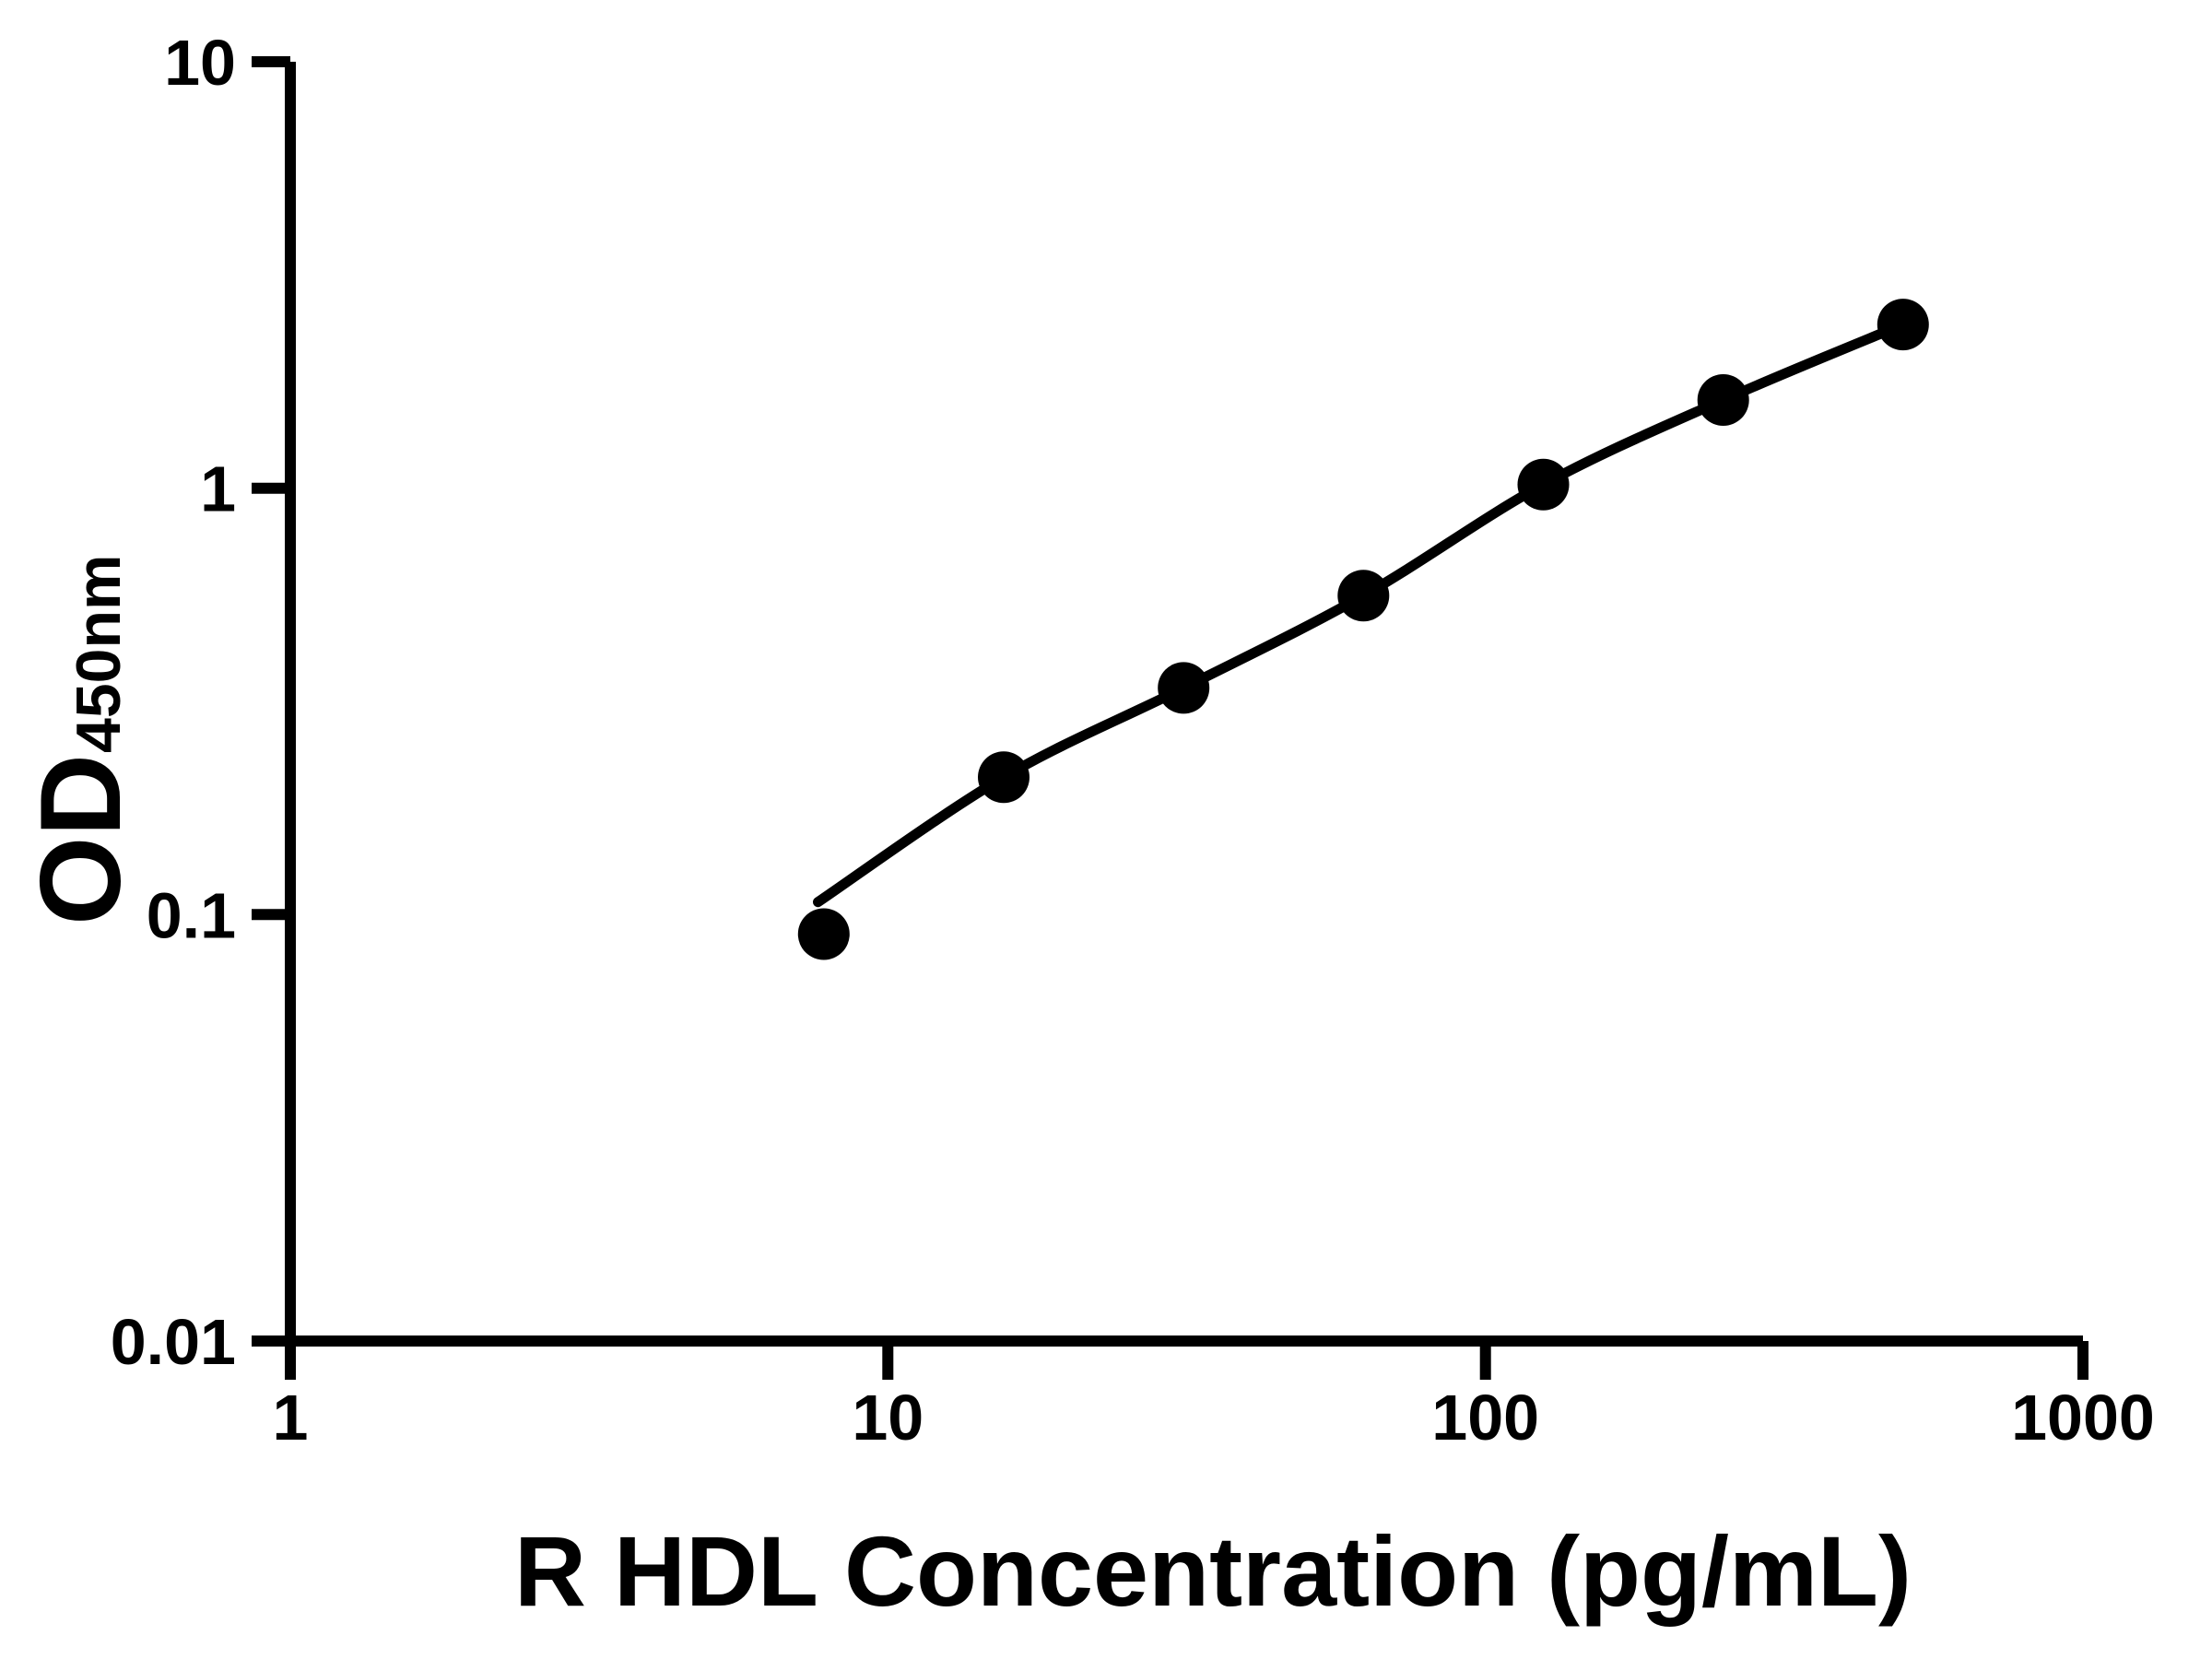  Describe the element at coordinates (291, 1417) in the screenshot. I see `x-tick-label: 1` at that location.